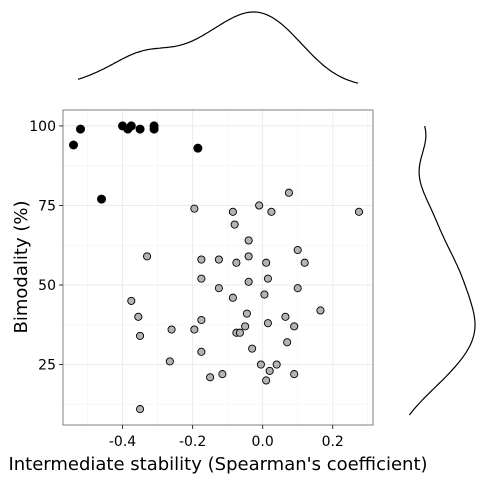 This screenshot has height=480, width=480. I want to click on y-tick-label: 25, so click(47, 366).